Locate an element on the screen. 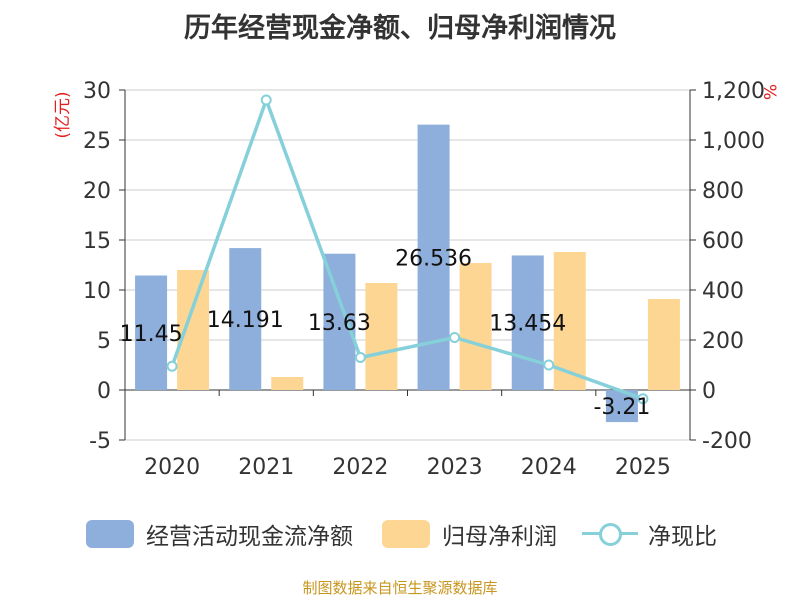 The width and height of the screenshot is (800, 600). y-left-tick-label: 20 is located at coordinates (97, 191).